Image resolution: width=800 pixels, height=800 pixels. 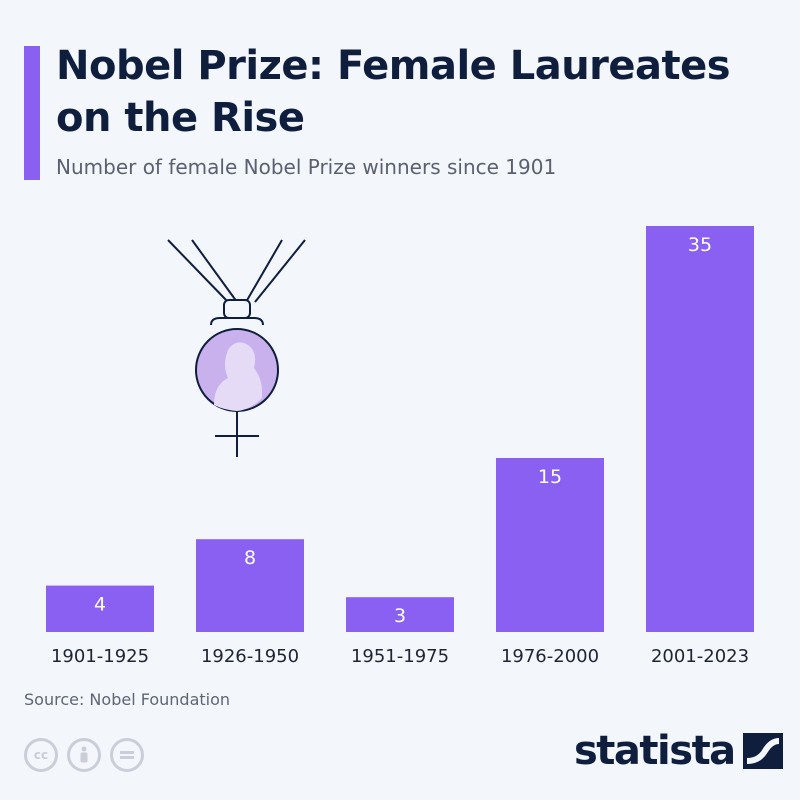 What do you see at coordinates (236, 348) in the screenshot?
I see `nobel-medal-icon` at bounding box center [236, 348].